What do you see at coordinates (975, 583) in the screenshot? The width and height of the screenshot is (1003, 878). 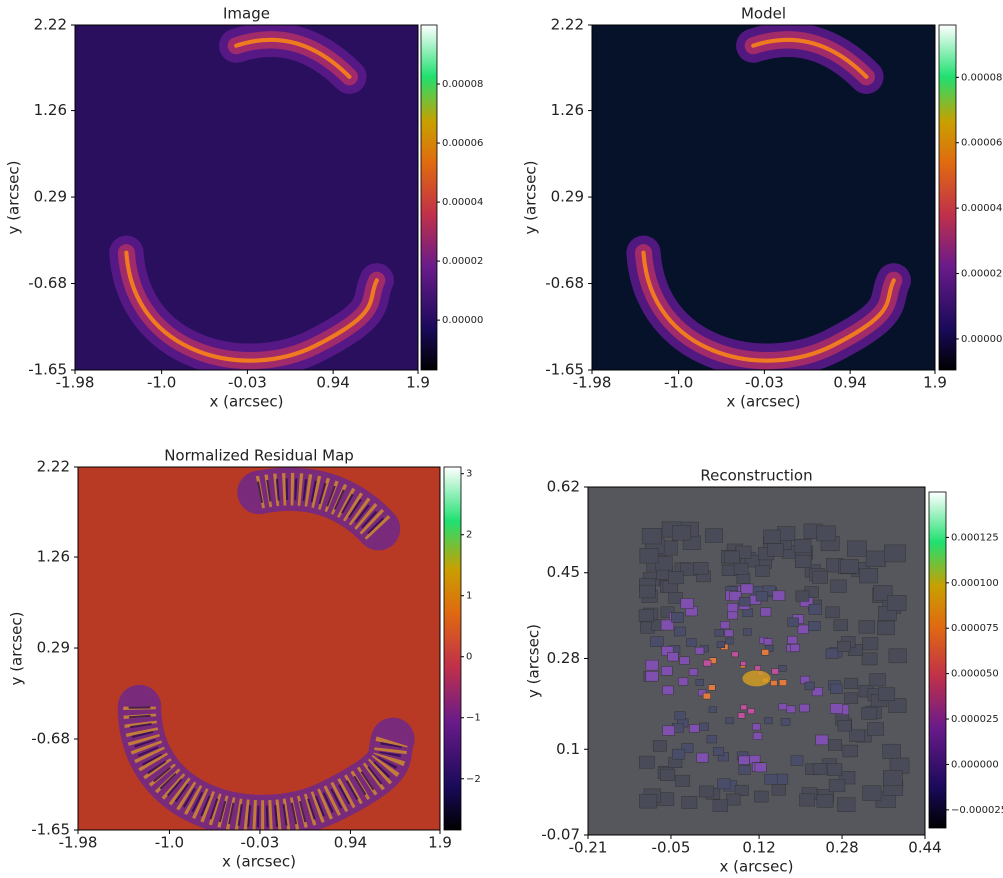 I see `colorbar-tick-label: 0.000100` at bounding box center [975, 583].